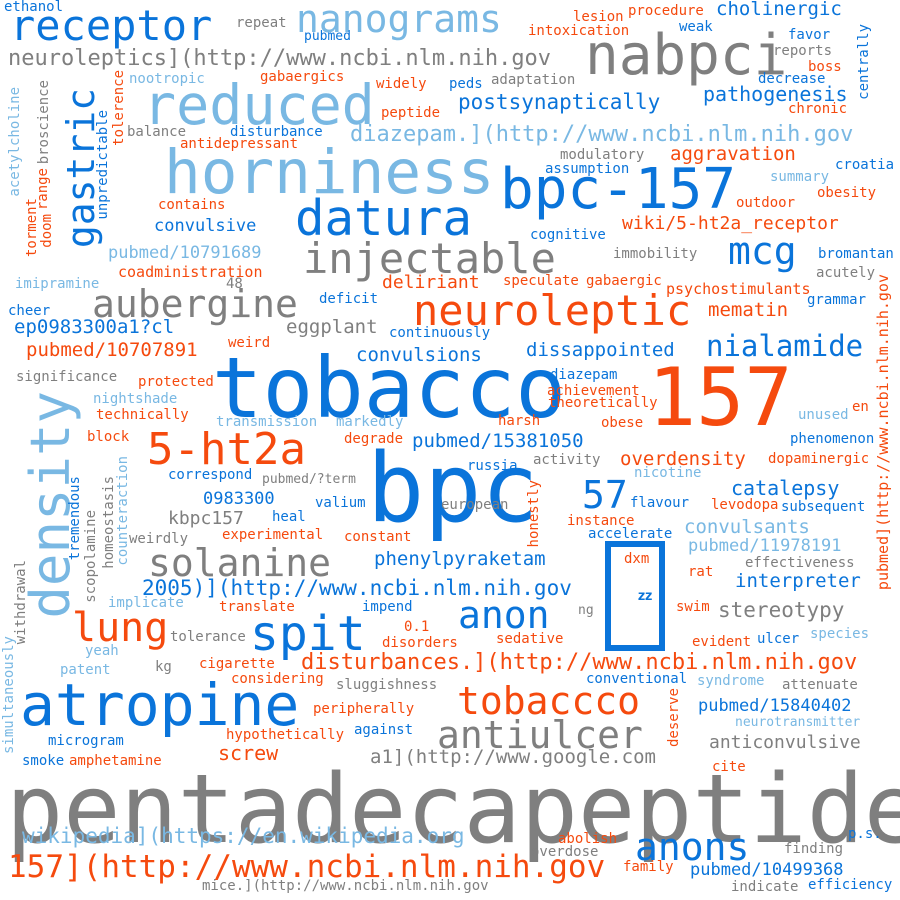  Describe the element at coordinates (559, 102) in the screenshot. I see `word: postsynaptically` at that location.